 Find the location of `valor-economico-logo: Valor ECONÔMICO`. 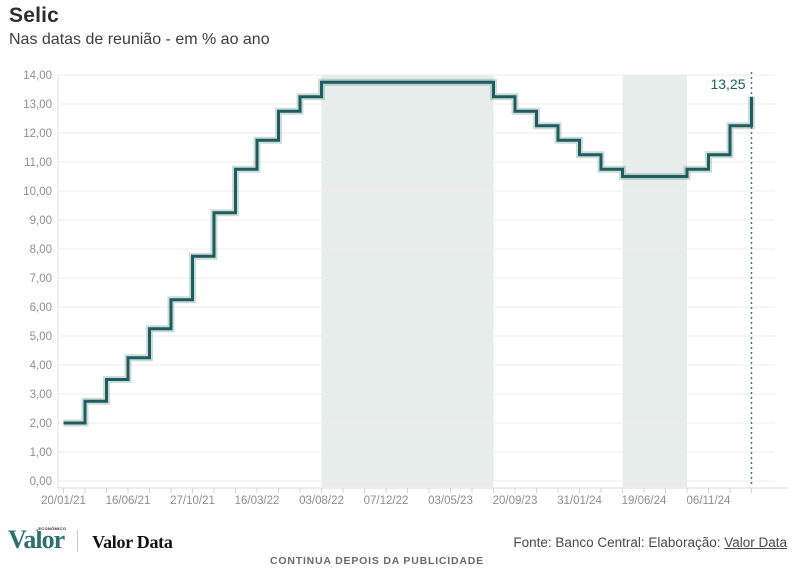

valor-economico-logo: Valor ECONÔMICO is located at coordinates (37, 539).